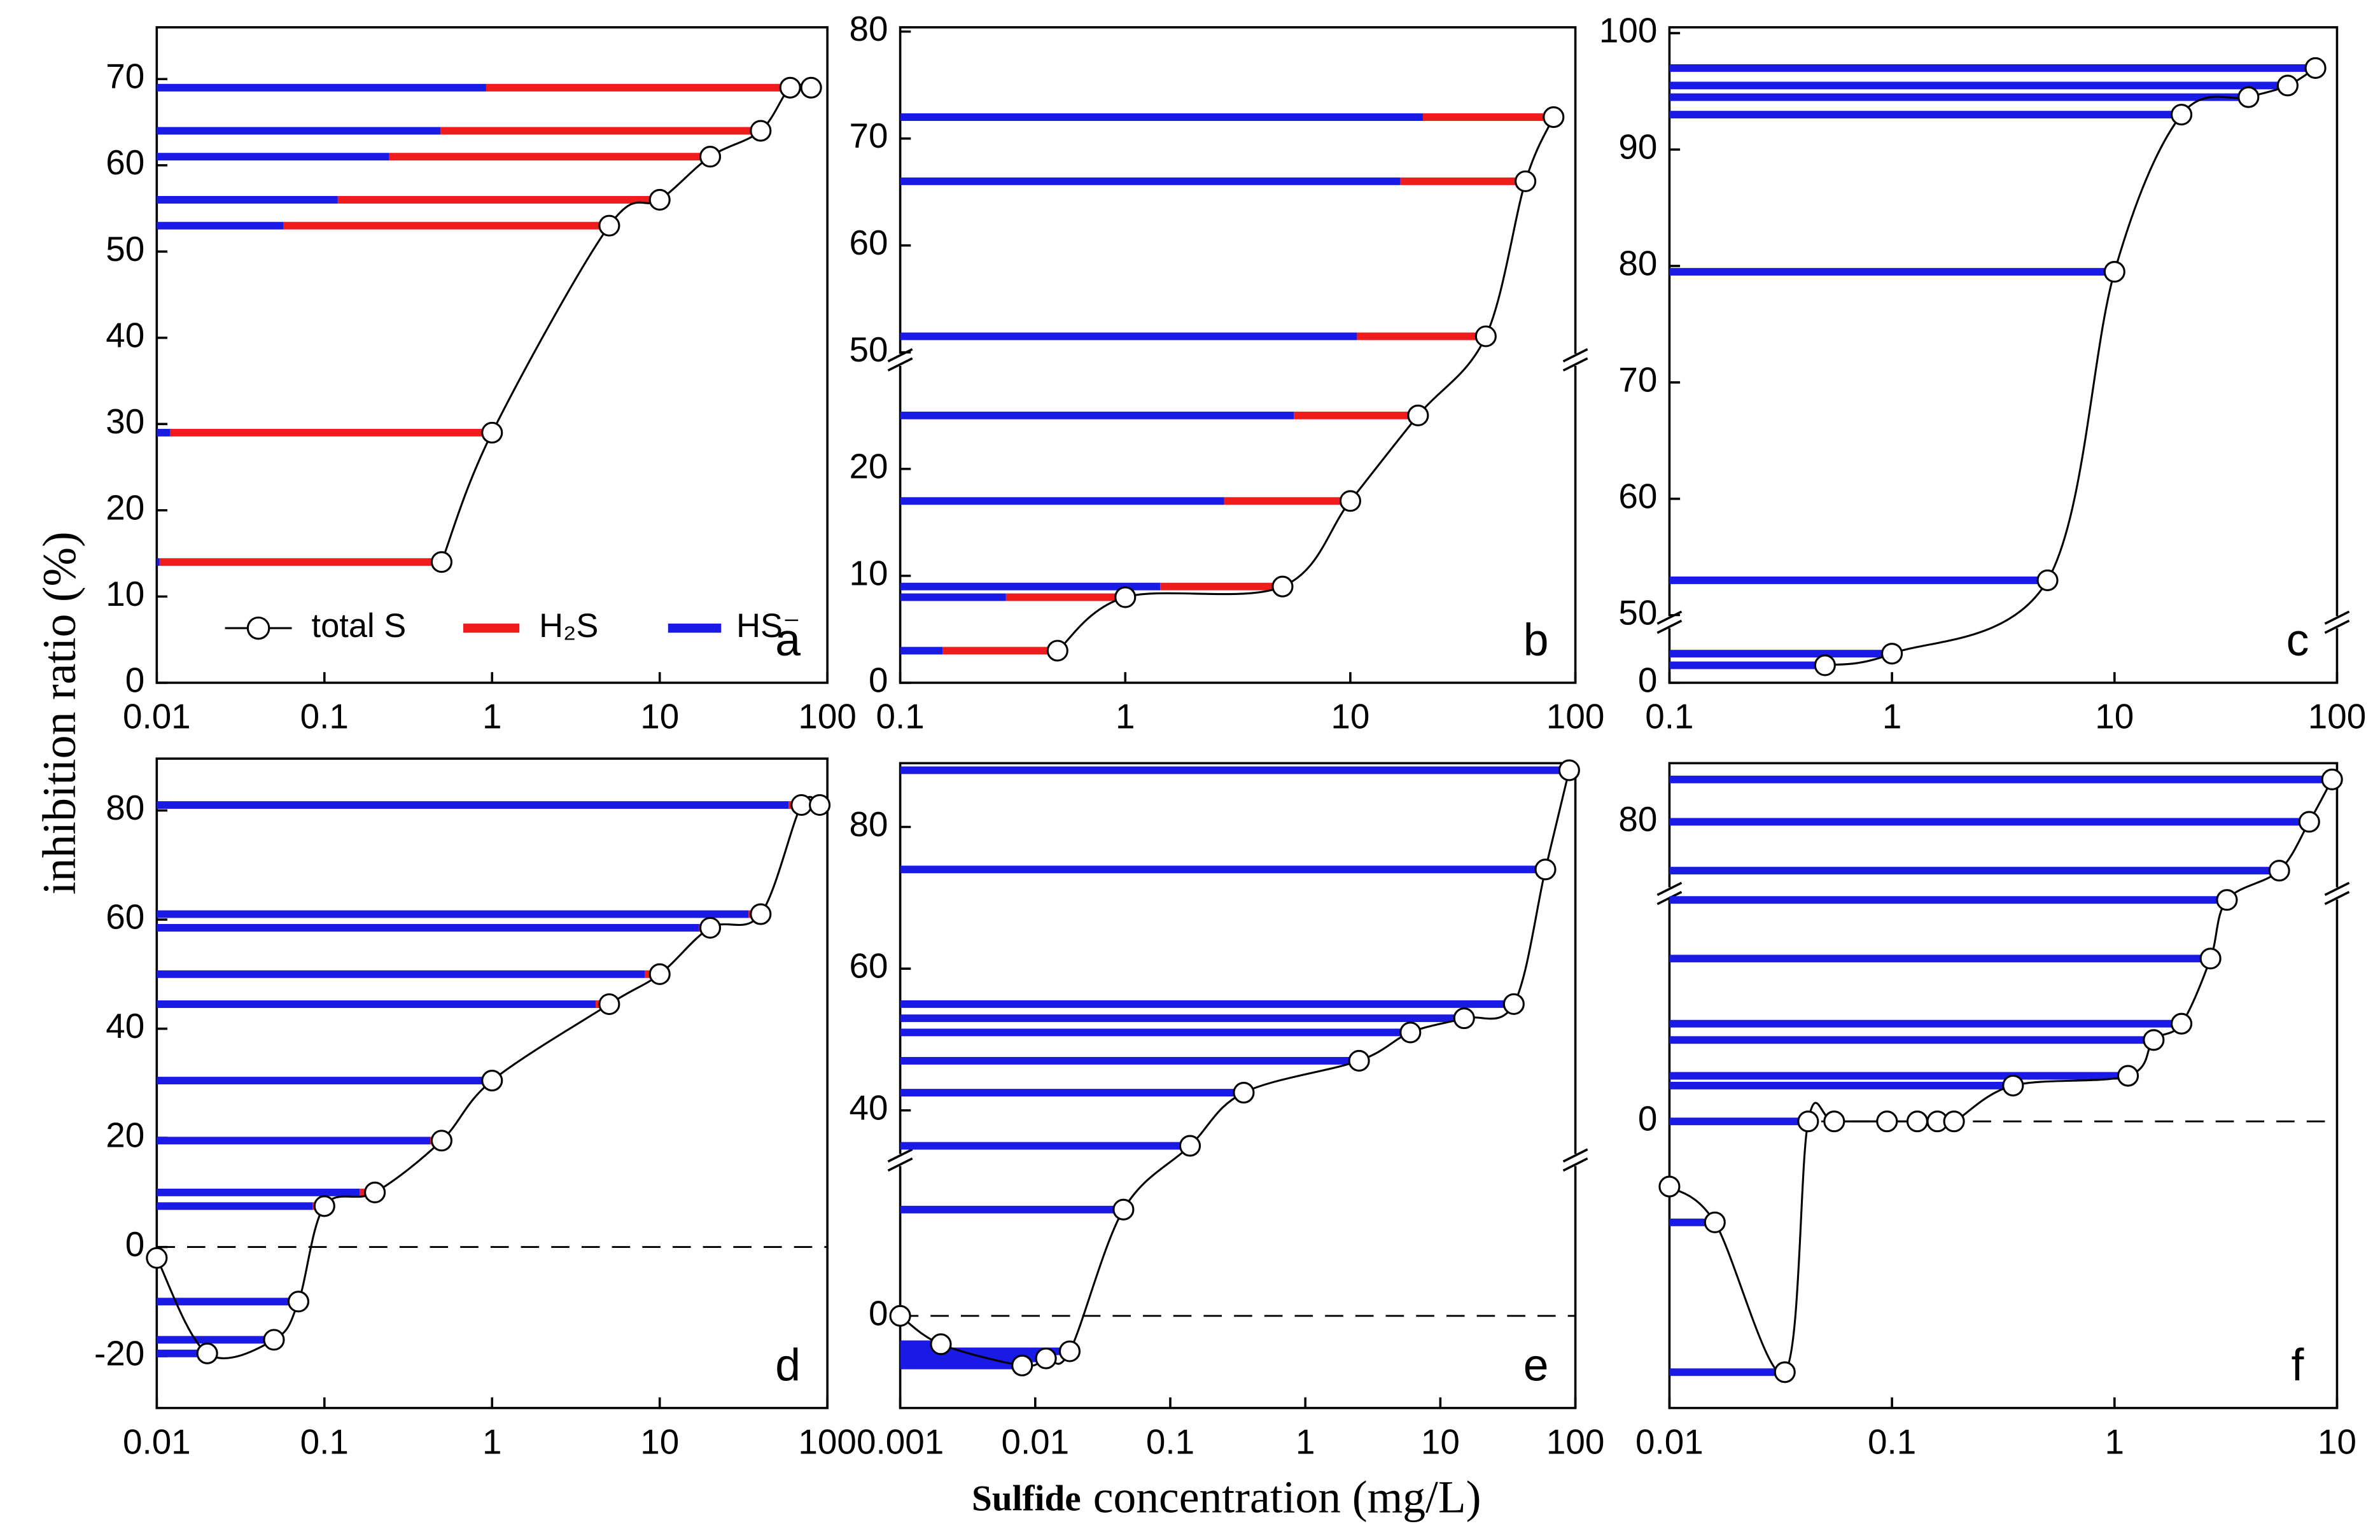 This screenshot has width=2380, height=1540. I want to click on plot-frame, so click(1238, 1086).